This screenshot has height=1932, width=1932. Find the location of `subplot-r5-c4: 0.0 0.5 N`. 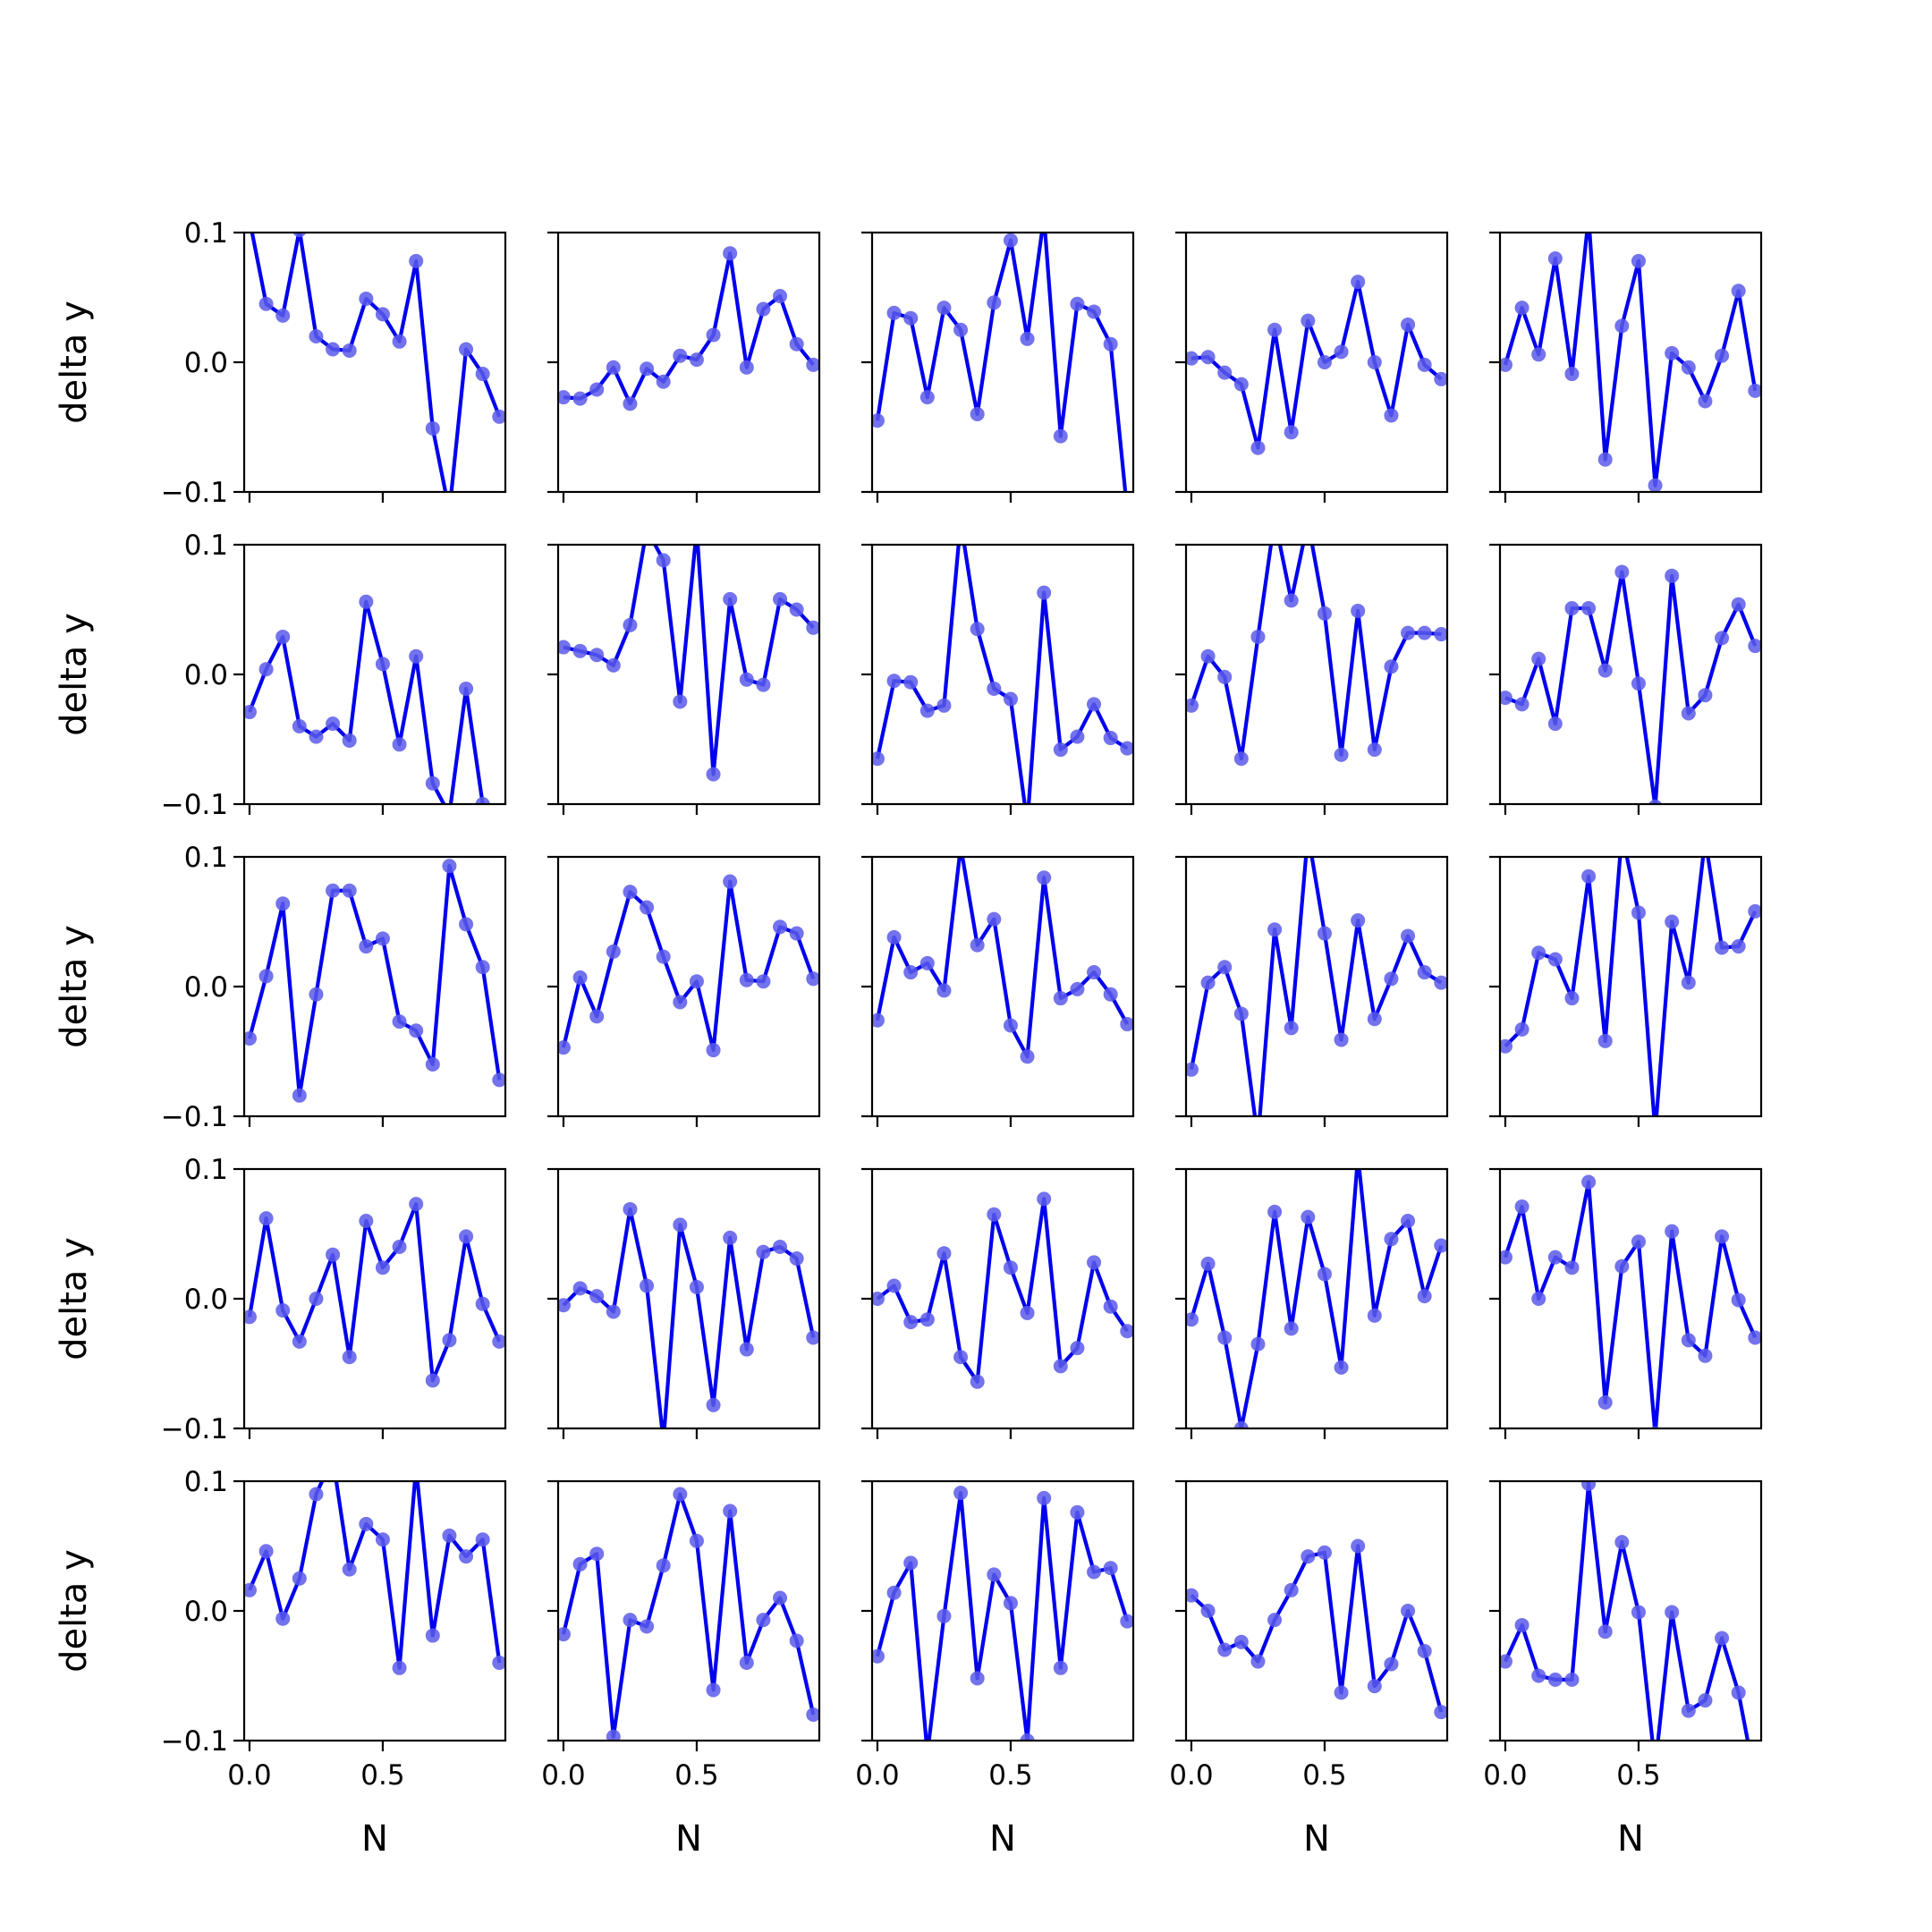

subplot-r5-c4: 0.0 0.5 N is located at coordinates (1309, 1669).